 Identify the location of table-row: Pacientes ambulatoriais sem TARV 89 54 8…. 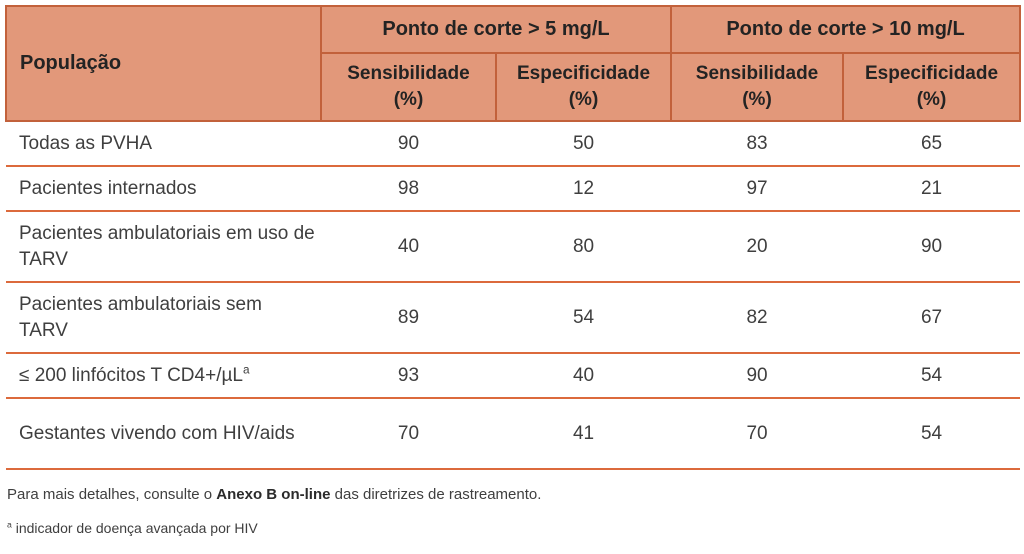
(513, 318).